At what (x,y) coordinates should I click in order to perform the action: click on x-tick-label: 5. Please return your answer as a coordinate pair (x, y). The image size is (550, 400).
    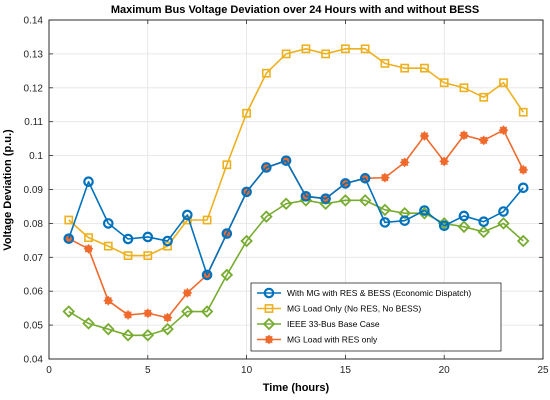
    Looking at the image, I should click on (148, 370).